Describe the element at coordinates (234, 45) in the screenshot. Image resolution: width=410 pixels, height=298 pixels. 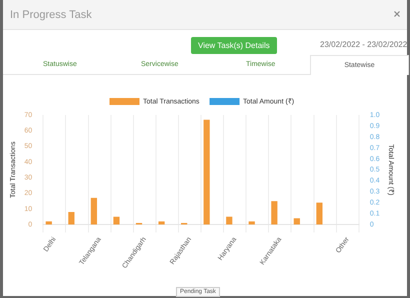
I see `text: View Task(s) Details` at that location.